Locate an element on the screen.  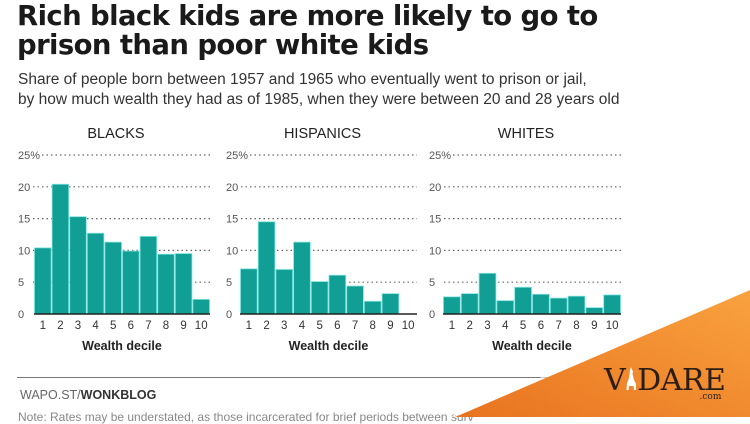
panel-title: BLACKS is located at coordinates (115, 134).